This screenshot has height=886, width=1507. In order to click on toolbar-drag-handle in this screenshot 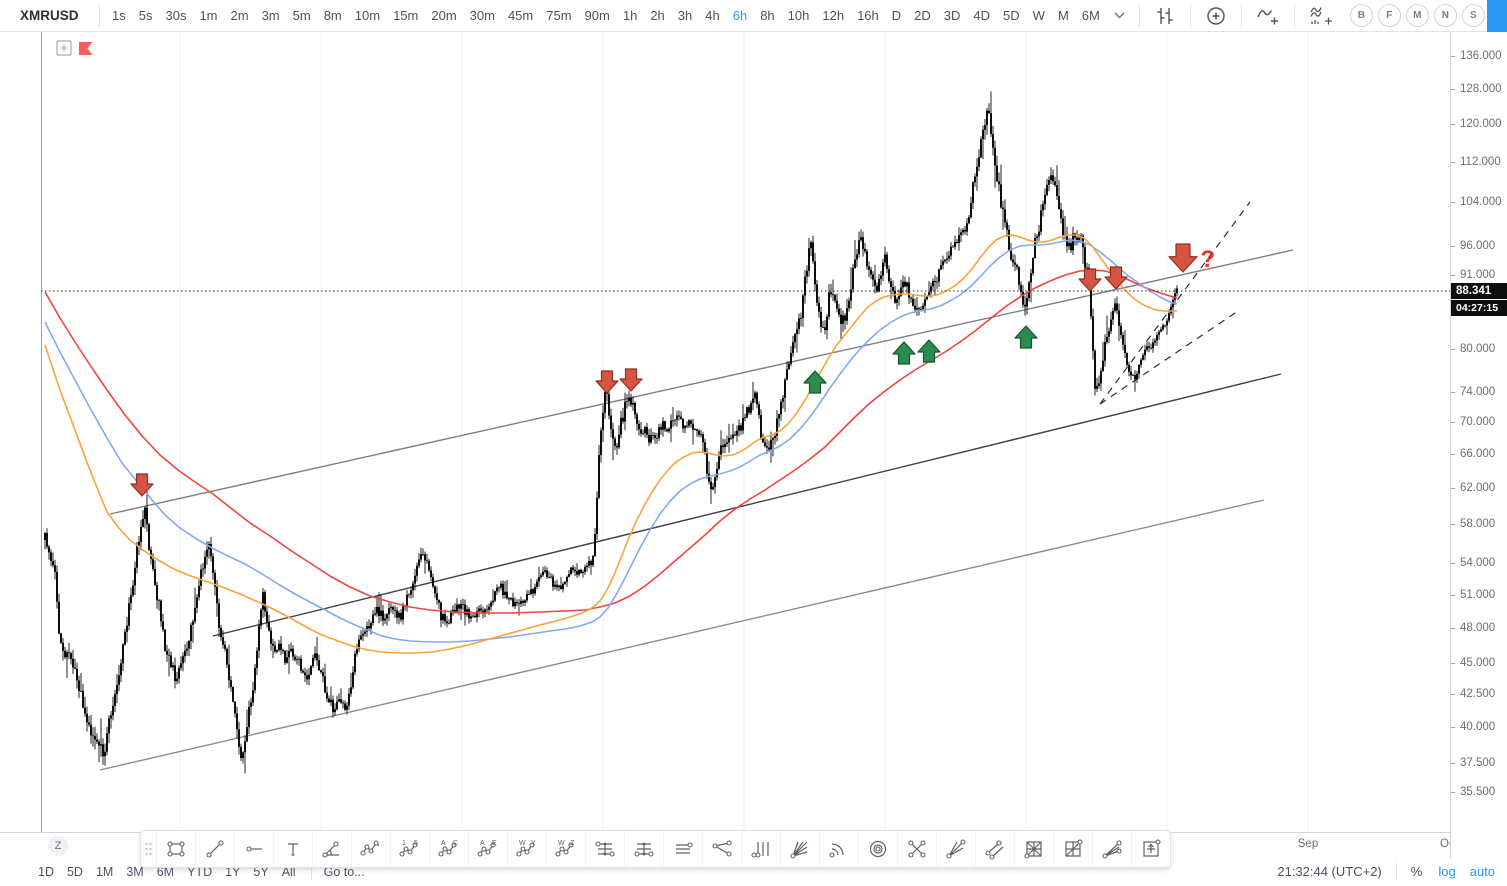, I will do `click(148, 849)`.